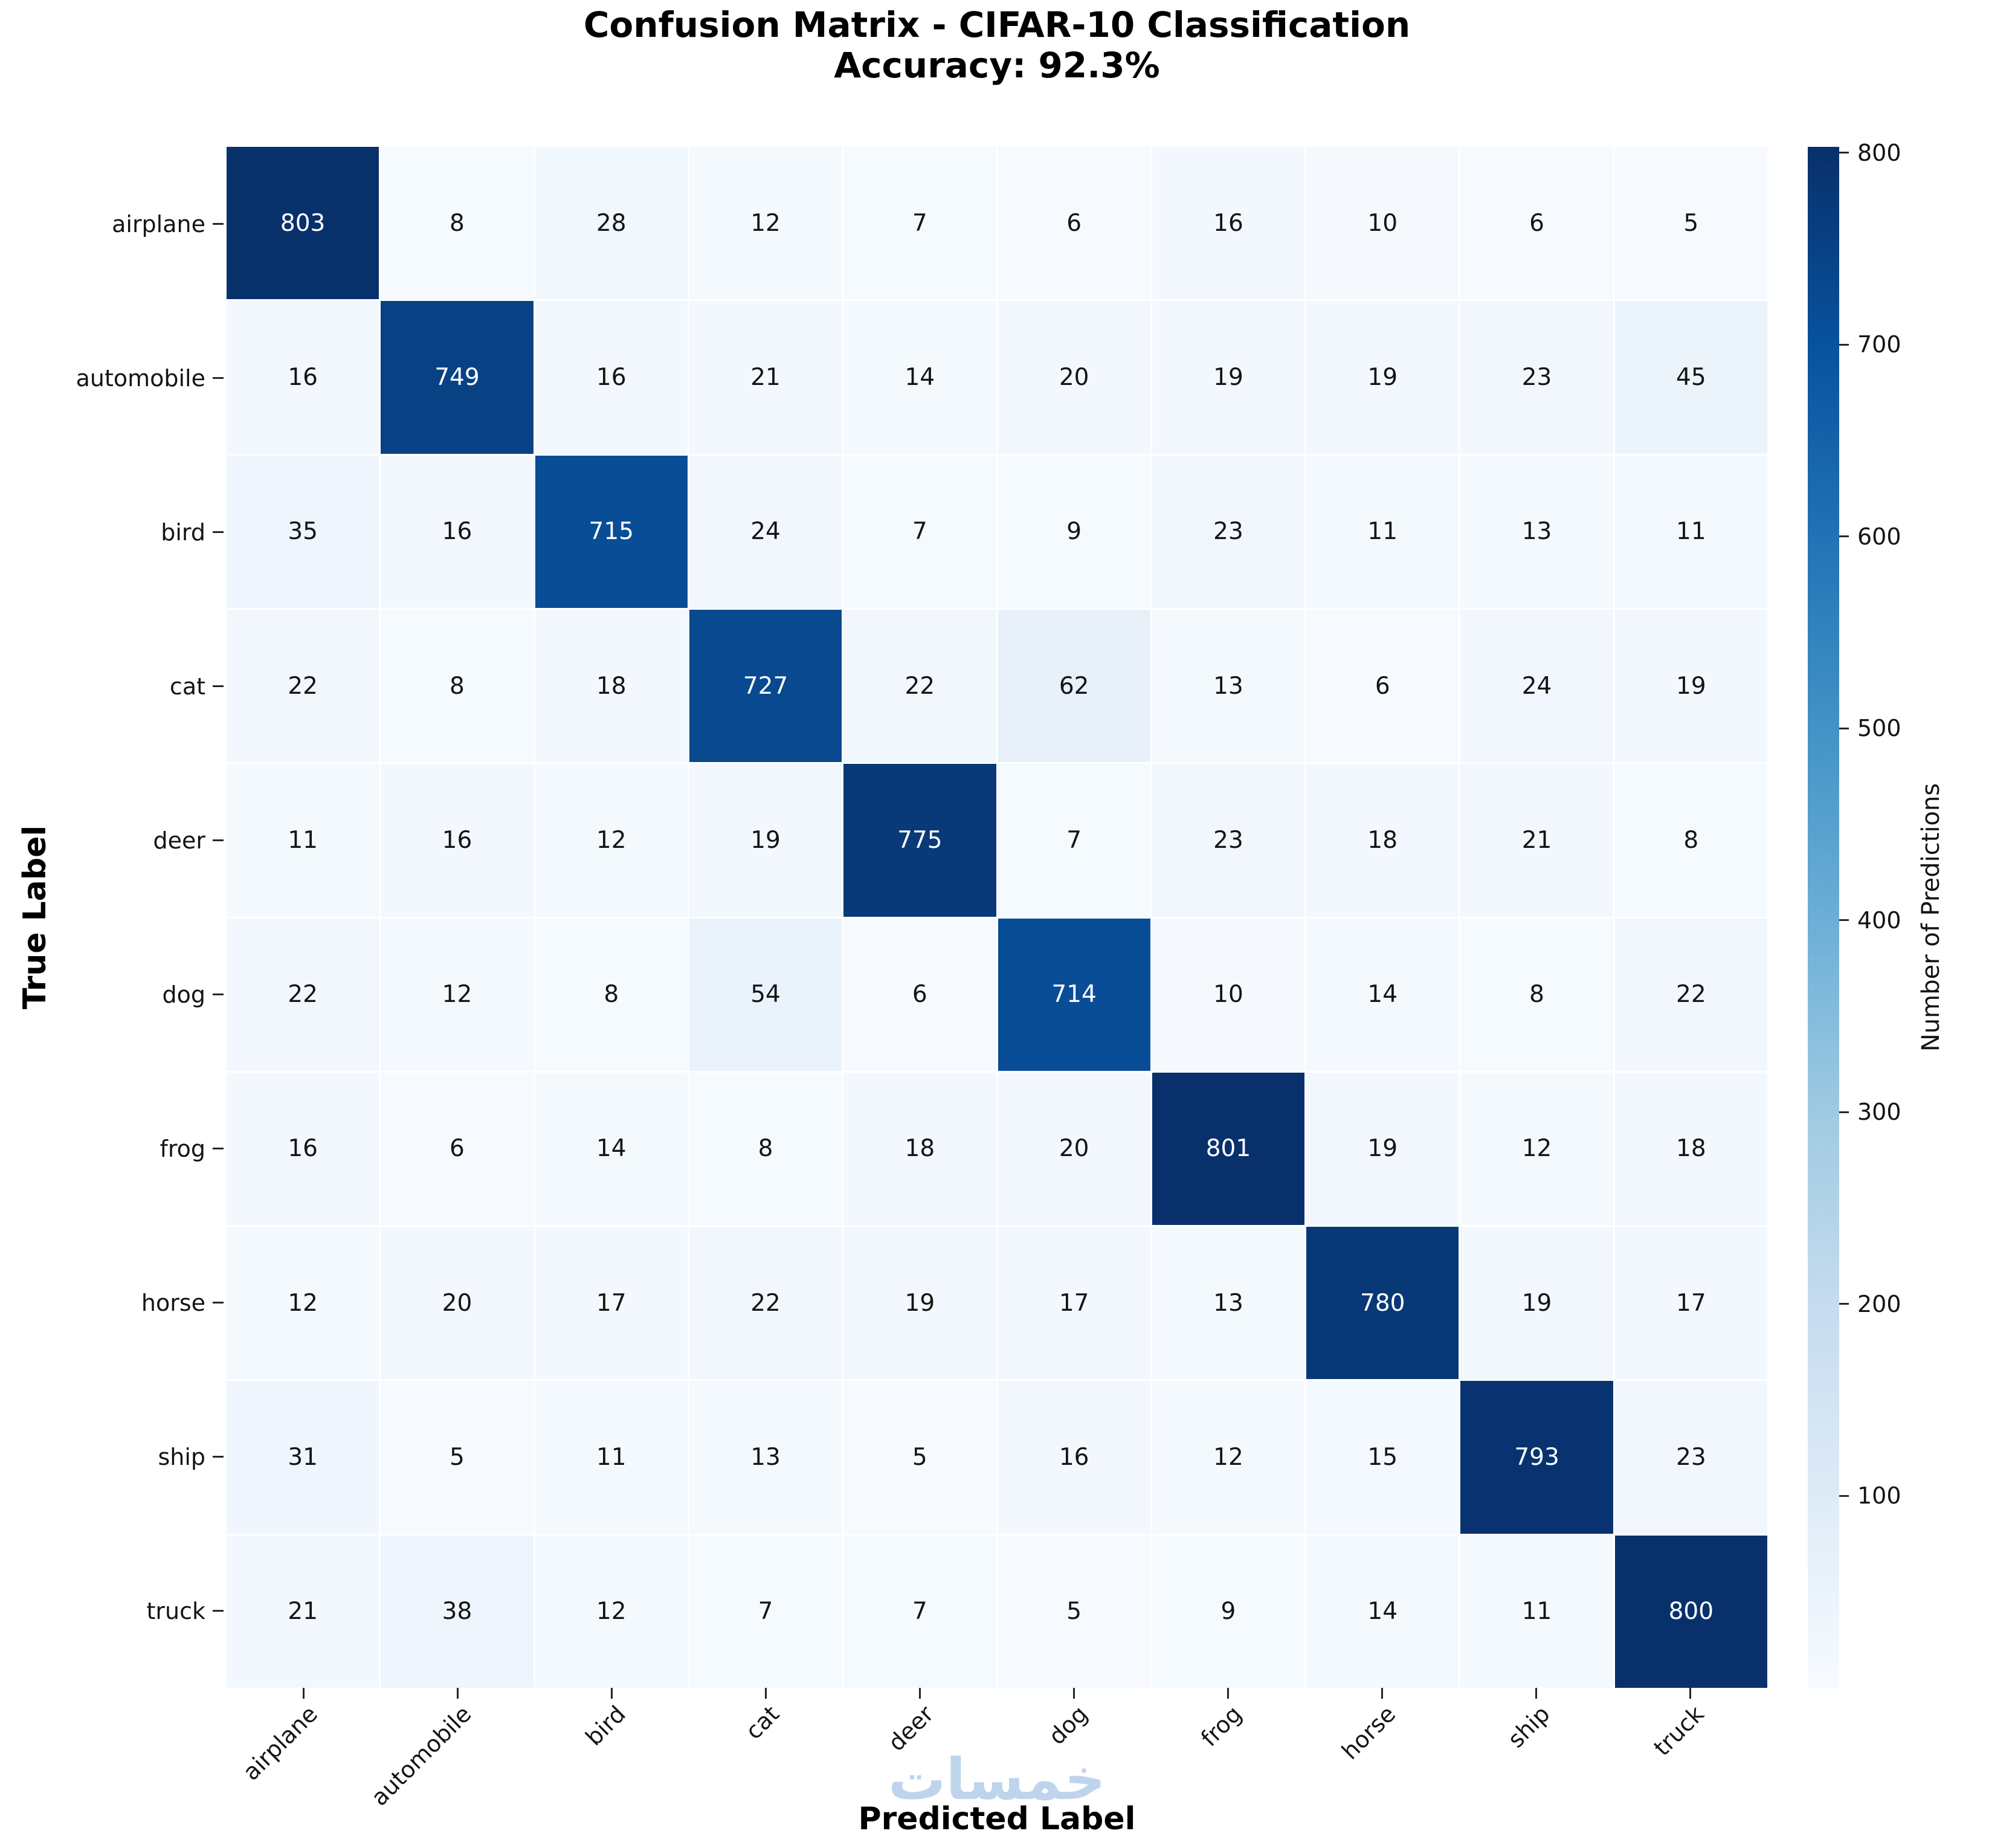 This screenshot has width=2015, height=1848. What do you see at coordinates (183, 532) in the screenshot?
I see `y-tick-label: bird` at bounding box center [183, 532].